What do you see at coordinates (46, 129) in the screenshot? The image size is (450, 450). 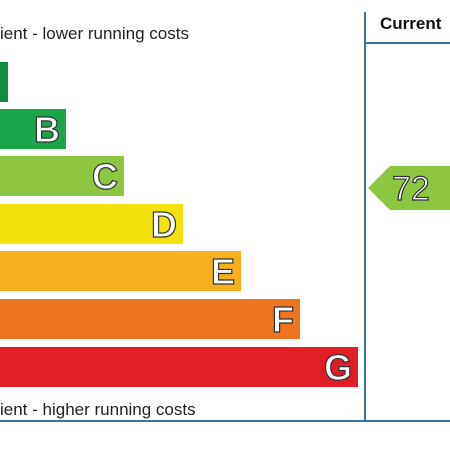 I see `band-b-letter: B` at bounding box center [46, 129].